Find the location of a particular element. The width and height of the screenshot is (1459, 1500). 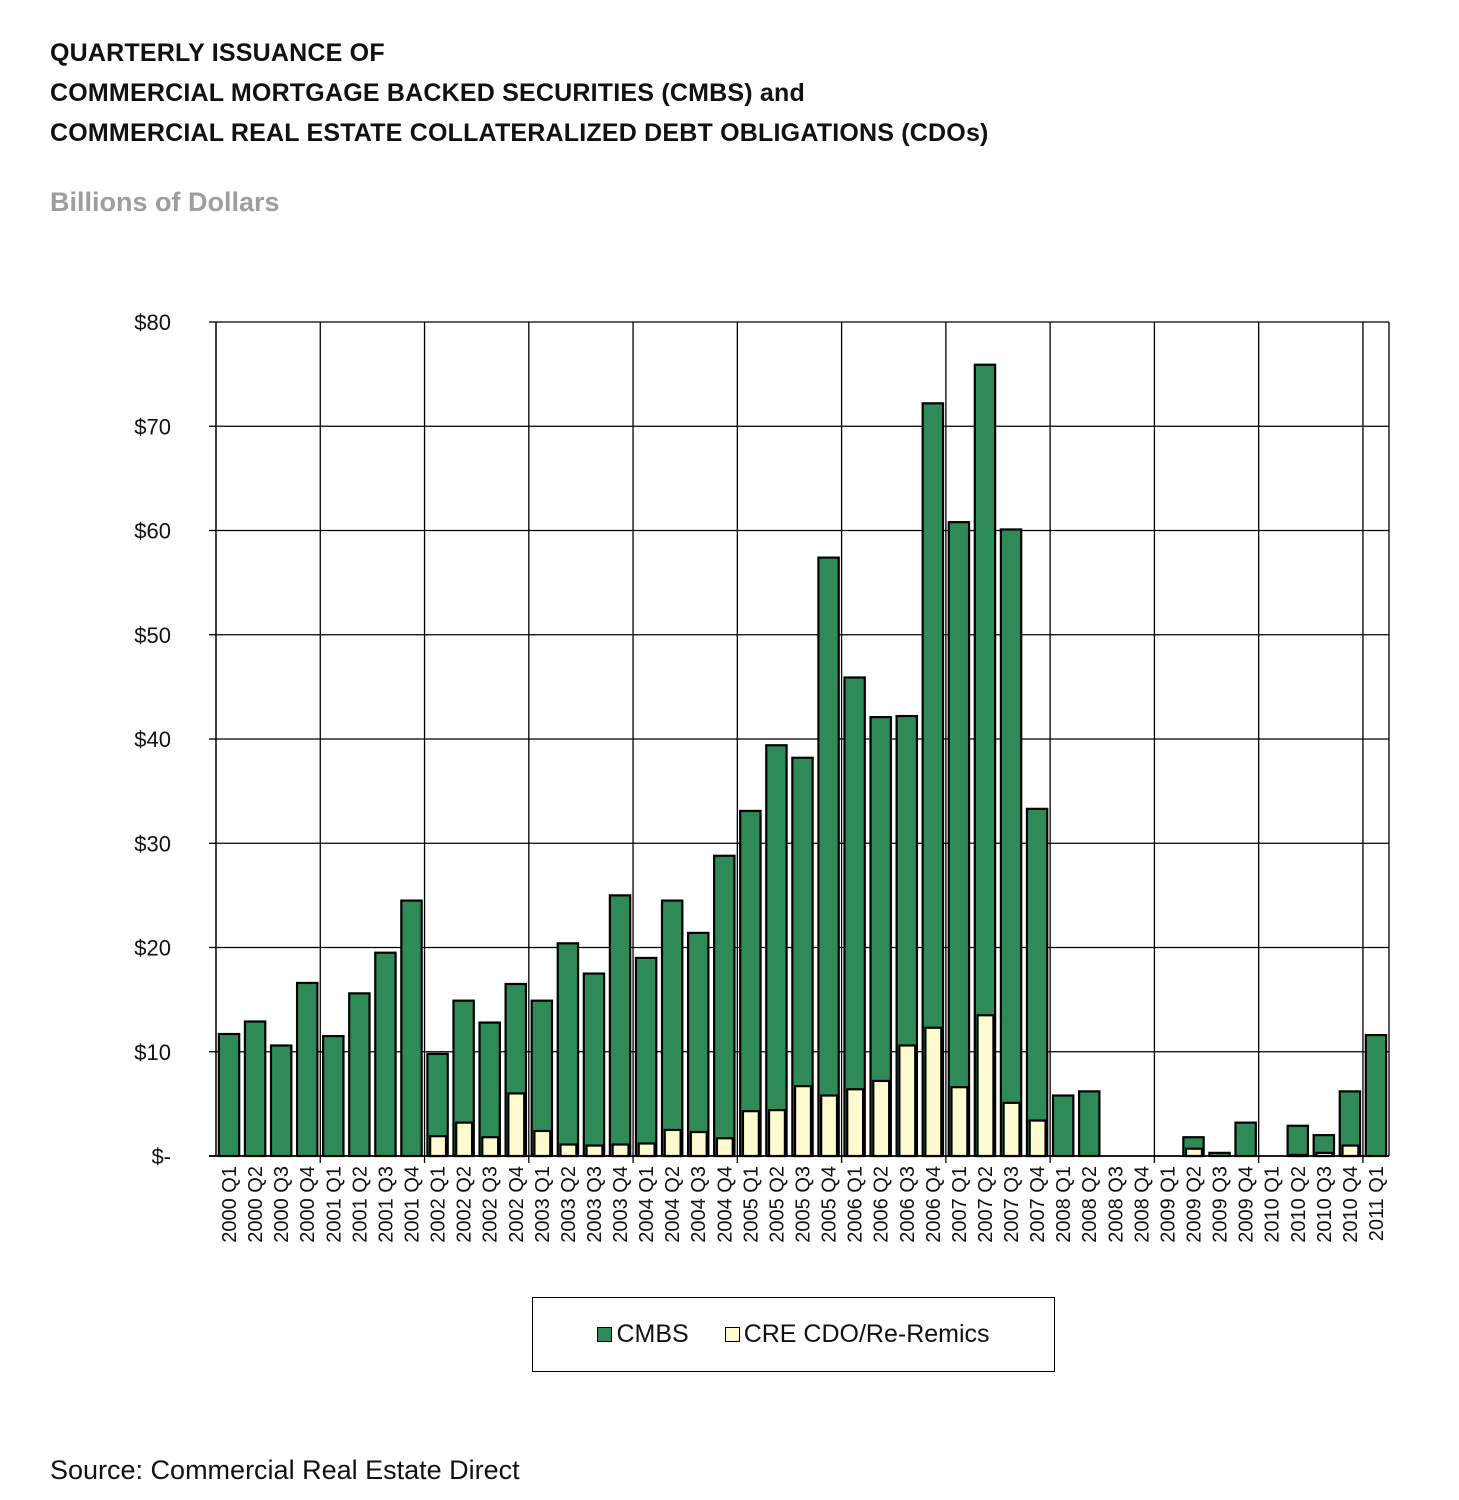

x-tick-label: 2004 Q3 is located at coordinates (699, 1204).